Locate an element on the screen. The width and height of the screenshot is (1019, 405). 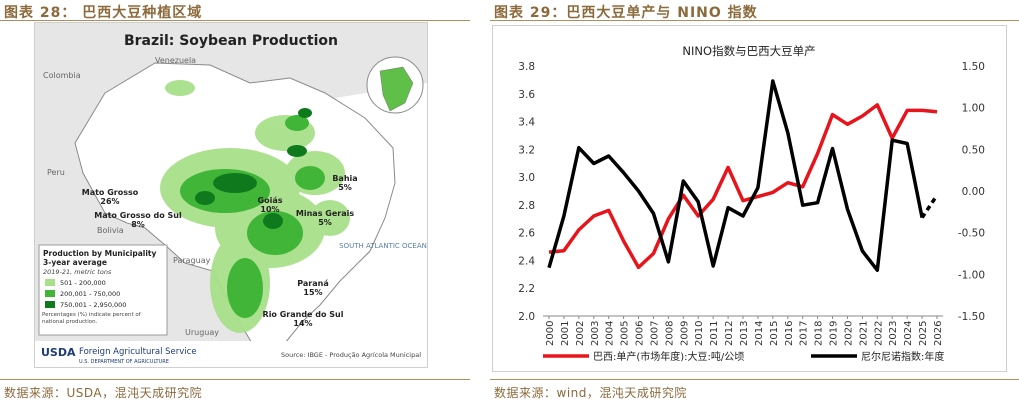
chart-legend: 巴西:单产(市场年度):大豆:吨/公顷 尼尔尼诺指数:年度 is located at coordinates (743, 356).